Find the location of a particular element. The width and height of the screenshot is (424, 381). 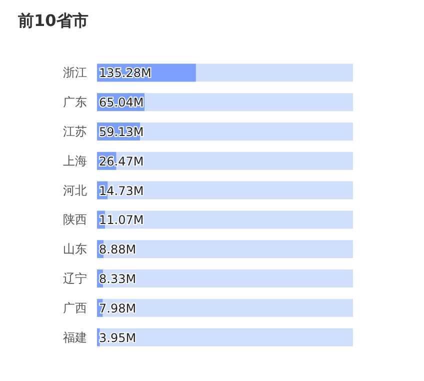

y-tick-label: 辽宁 is located at coordinates (75, 279).